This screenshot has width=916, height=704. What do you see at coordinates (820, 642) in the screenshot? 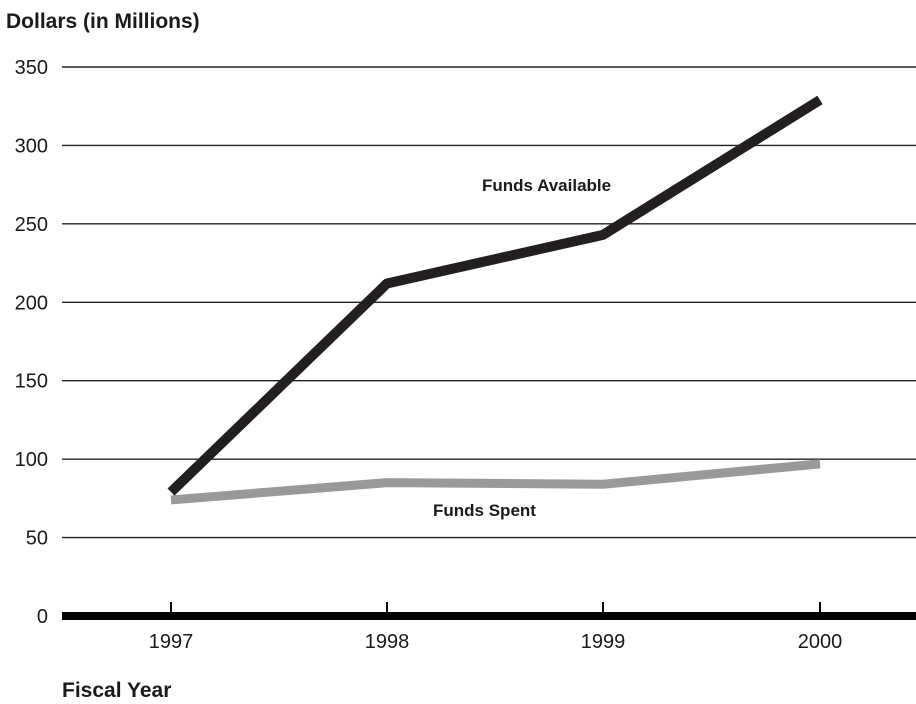
I see `x-tick-label: 2000` at bounding box center [820, 642].